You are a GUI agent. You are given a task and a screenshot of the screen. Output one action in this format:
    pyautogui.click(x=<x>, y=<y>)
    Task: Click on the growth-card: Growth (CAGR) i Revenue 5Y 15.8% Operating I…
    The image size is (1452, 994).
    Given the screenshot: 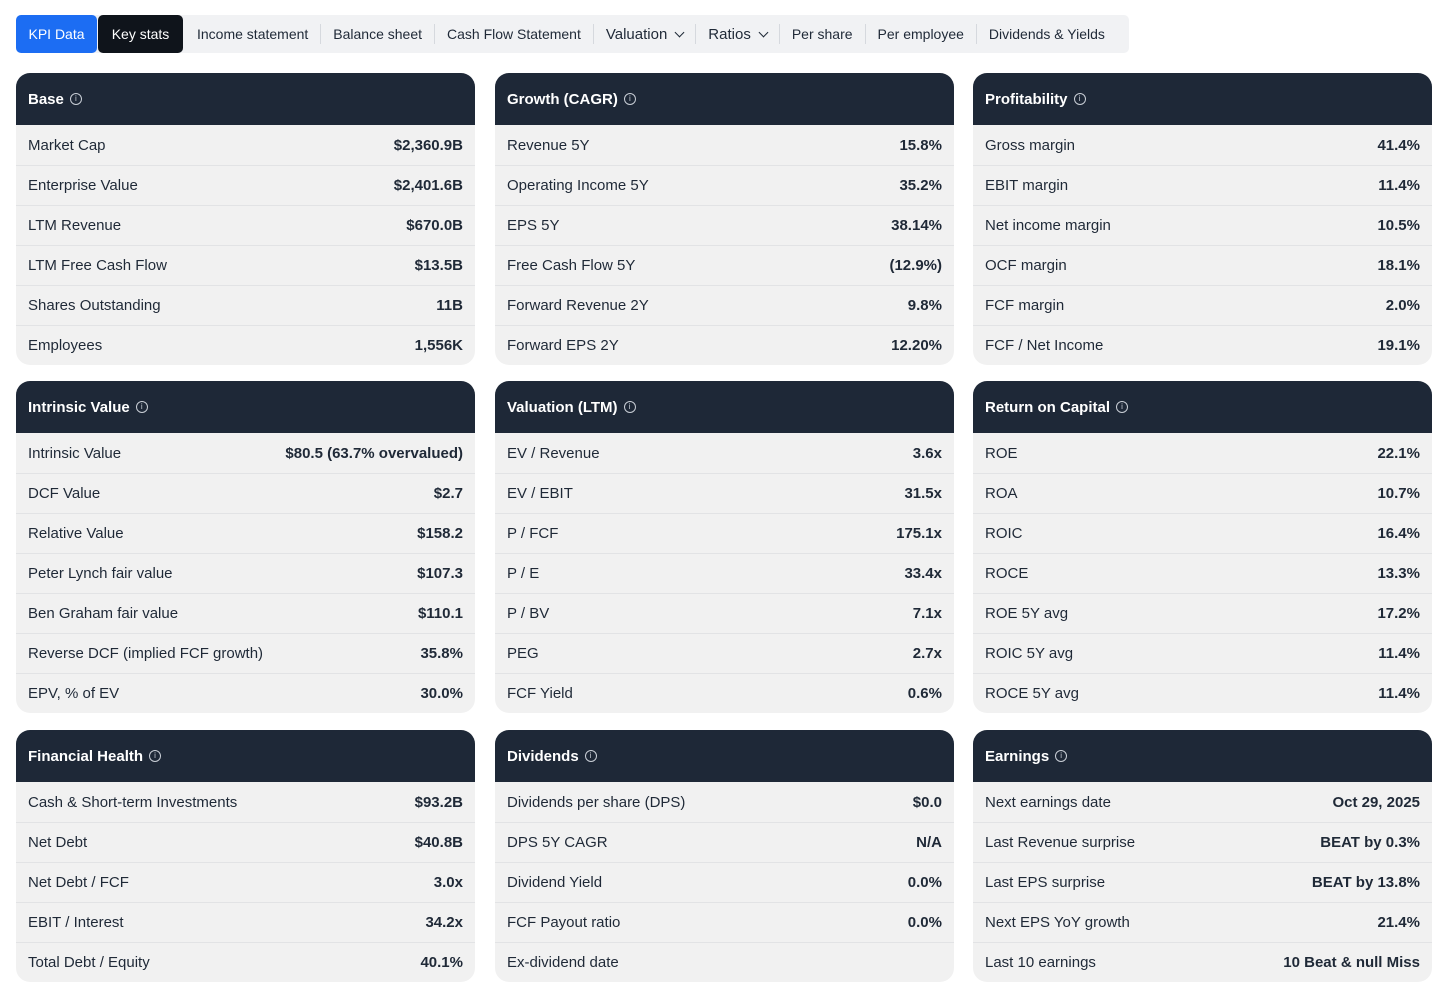 What is the action you would take?
    pyautogui.click(x=724, y=219)
    